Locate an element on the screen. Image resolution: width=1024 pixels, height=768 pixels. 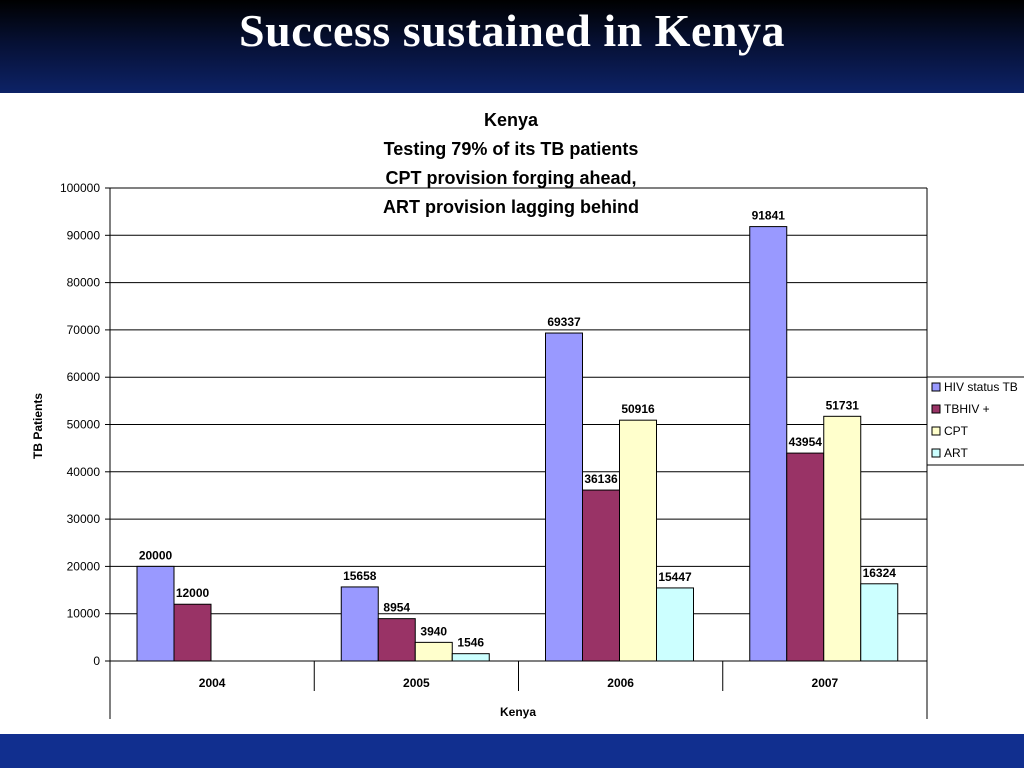
chart-title-line: Testing 79% of its TB patients is located at coordinates (511, 149).